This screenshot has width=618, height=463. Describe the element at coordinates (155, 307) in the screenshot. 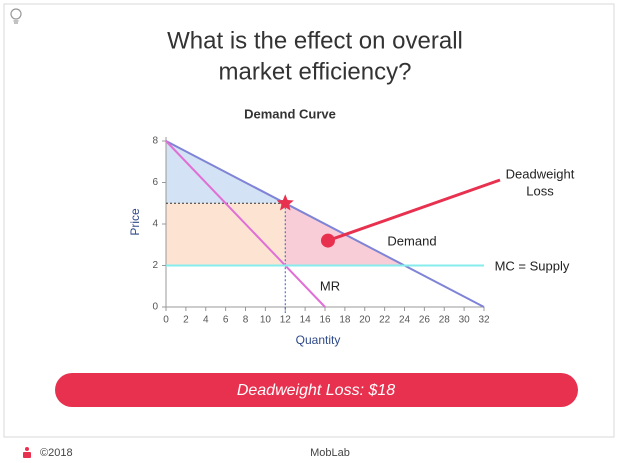

I see `y-tick-label: 0` at that location.